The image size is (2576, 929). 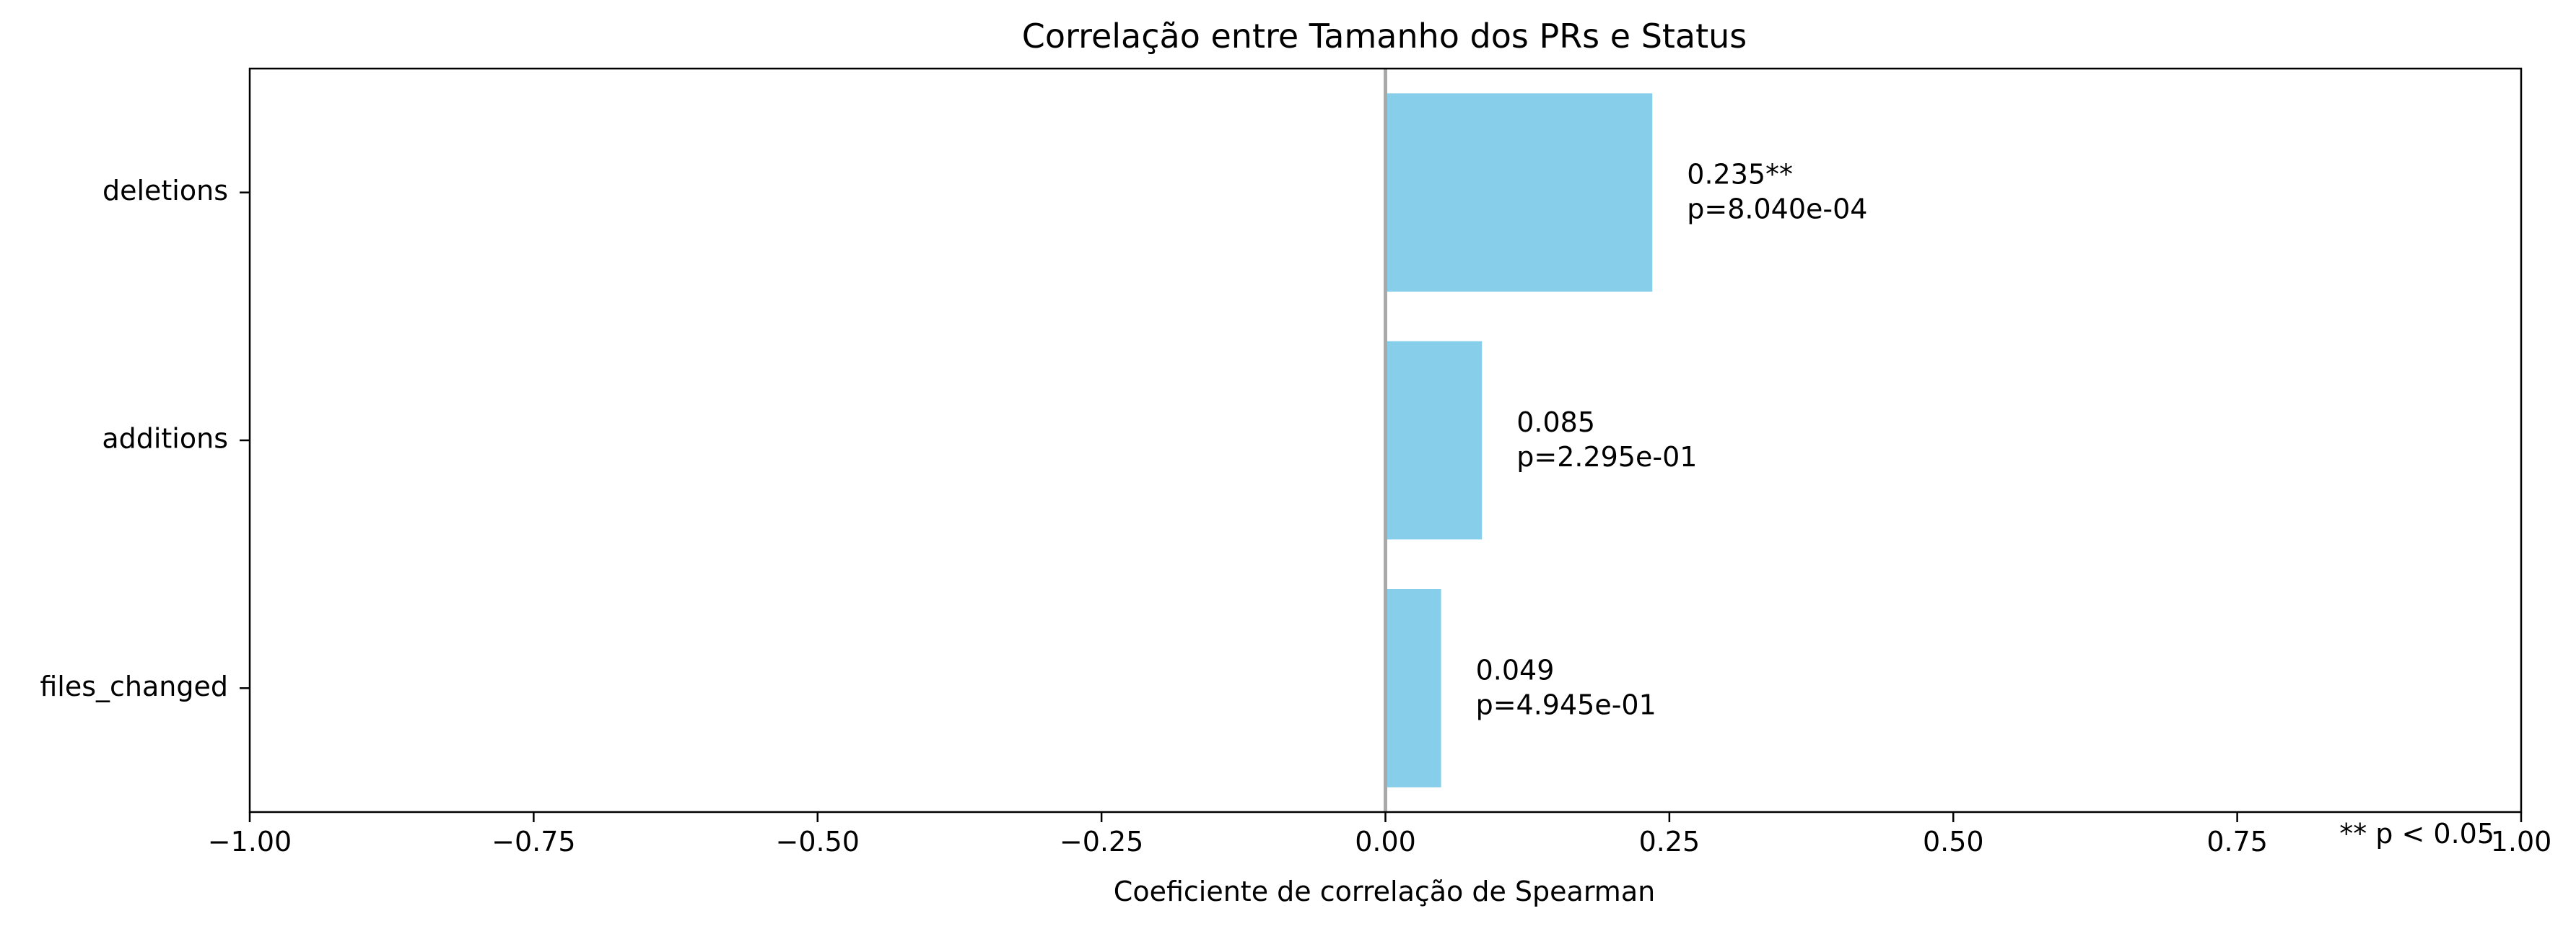 What do you see at coordinates (1519, 192) in the screenshot?
I see `bar-deletions` at bounding box center [1519, 192].